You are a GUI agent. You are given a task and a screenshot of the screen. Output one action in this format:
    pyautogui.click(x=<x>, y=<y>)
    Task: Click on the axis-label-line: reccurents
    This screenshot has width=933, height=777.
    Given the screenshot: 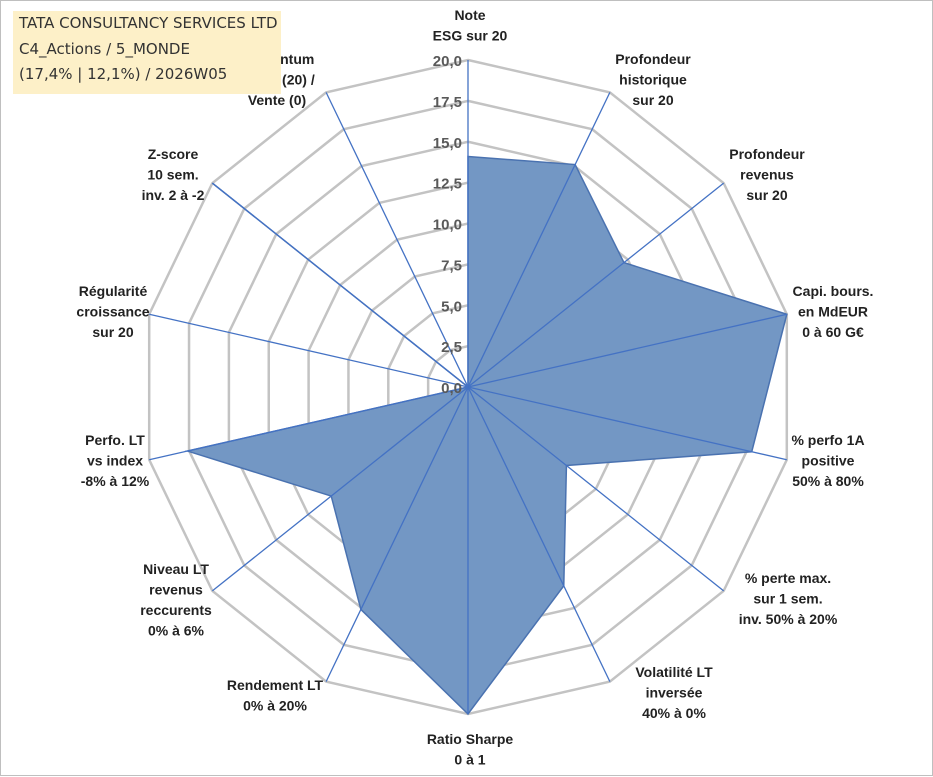 What is the action you would take?
    pyautogui.click(x=176, y=610)
    